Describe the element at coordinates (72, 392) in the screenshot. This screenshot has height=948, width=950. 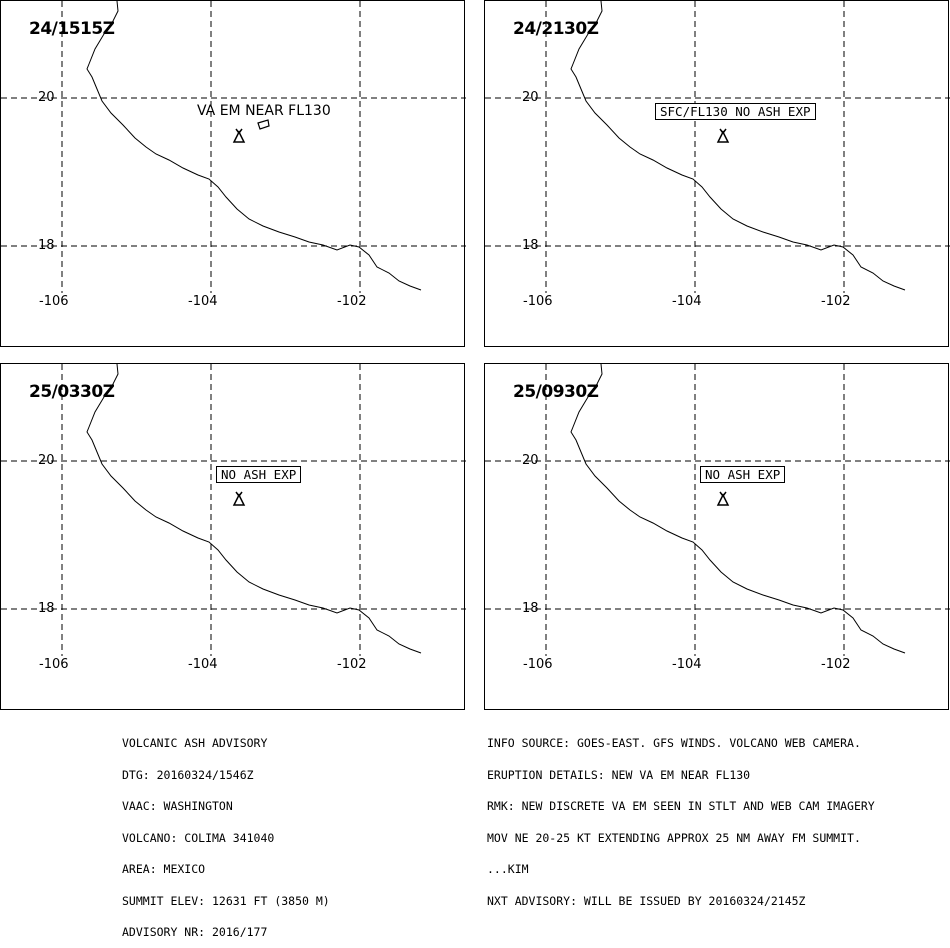
I see `panel-time-label: 25/0330Z` at that location.